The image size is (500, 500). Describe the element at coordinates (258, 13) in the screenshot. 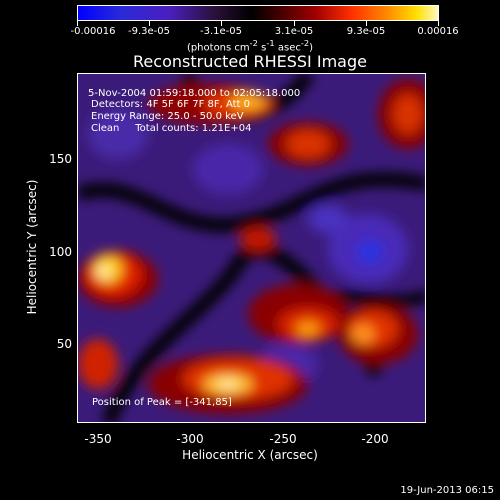

I see `colorbar` at that location.